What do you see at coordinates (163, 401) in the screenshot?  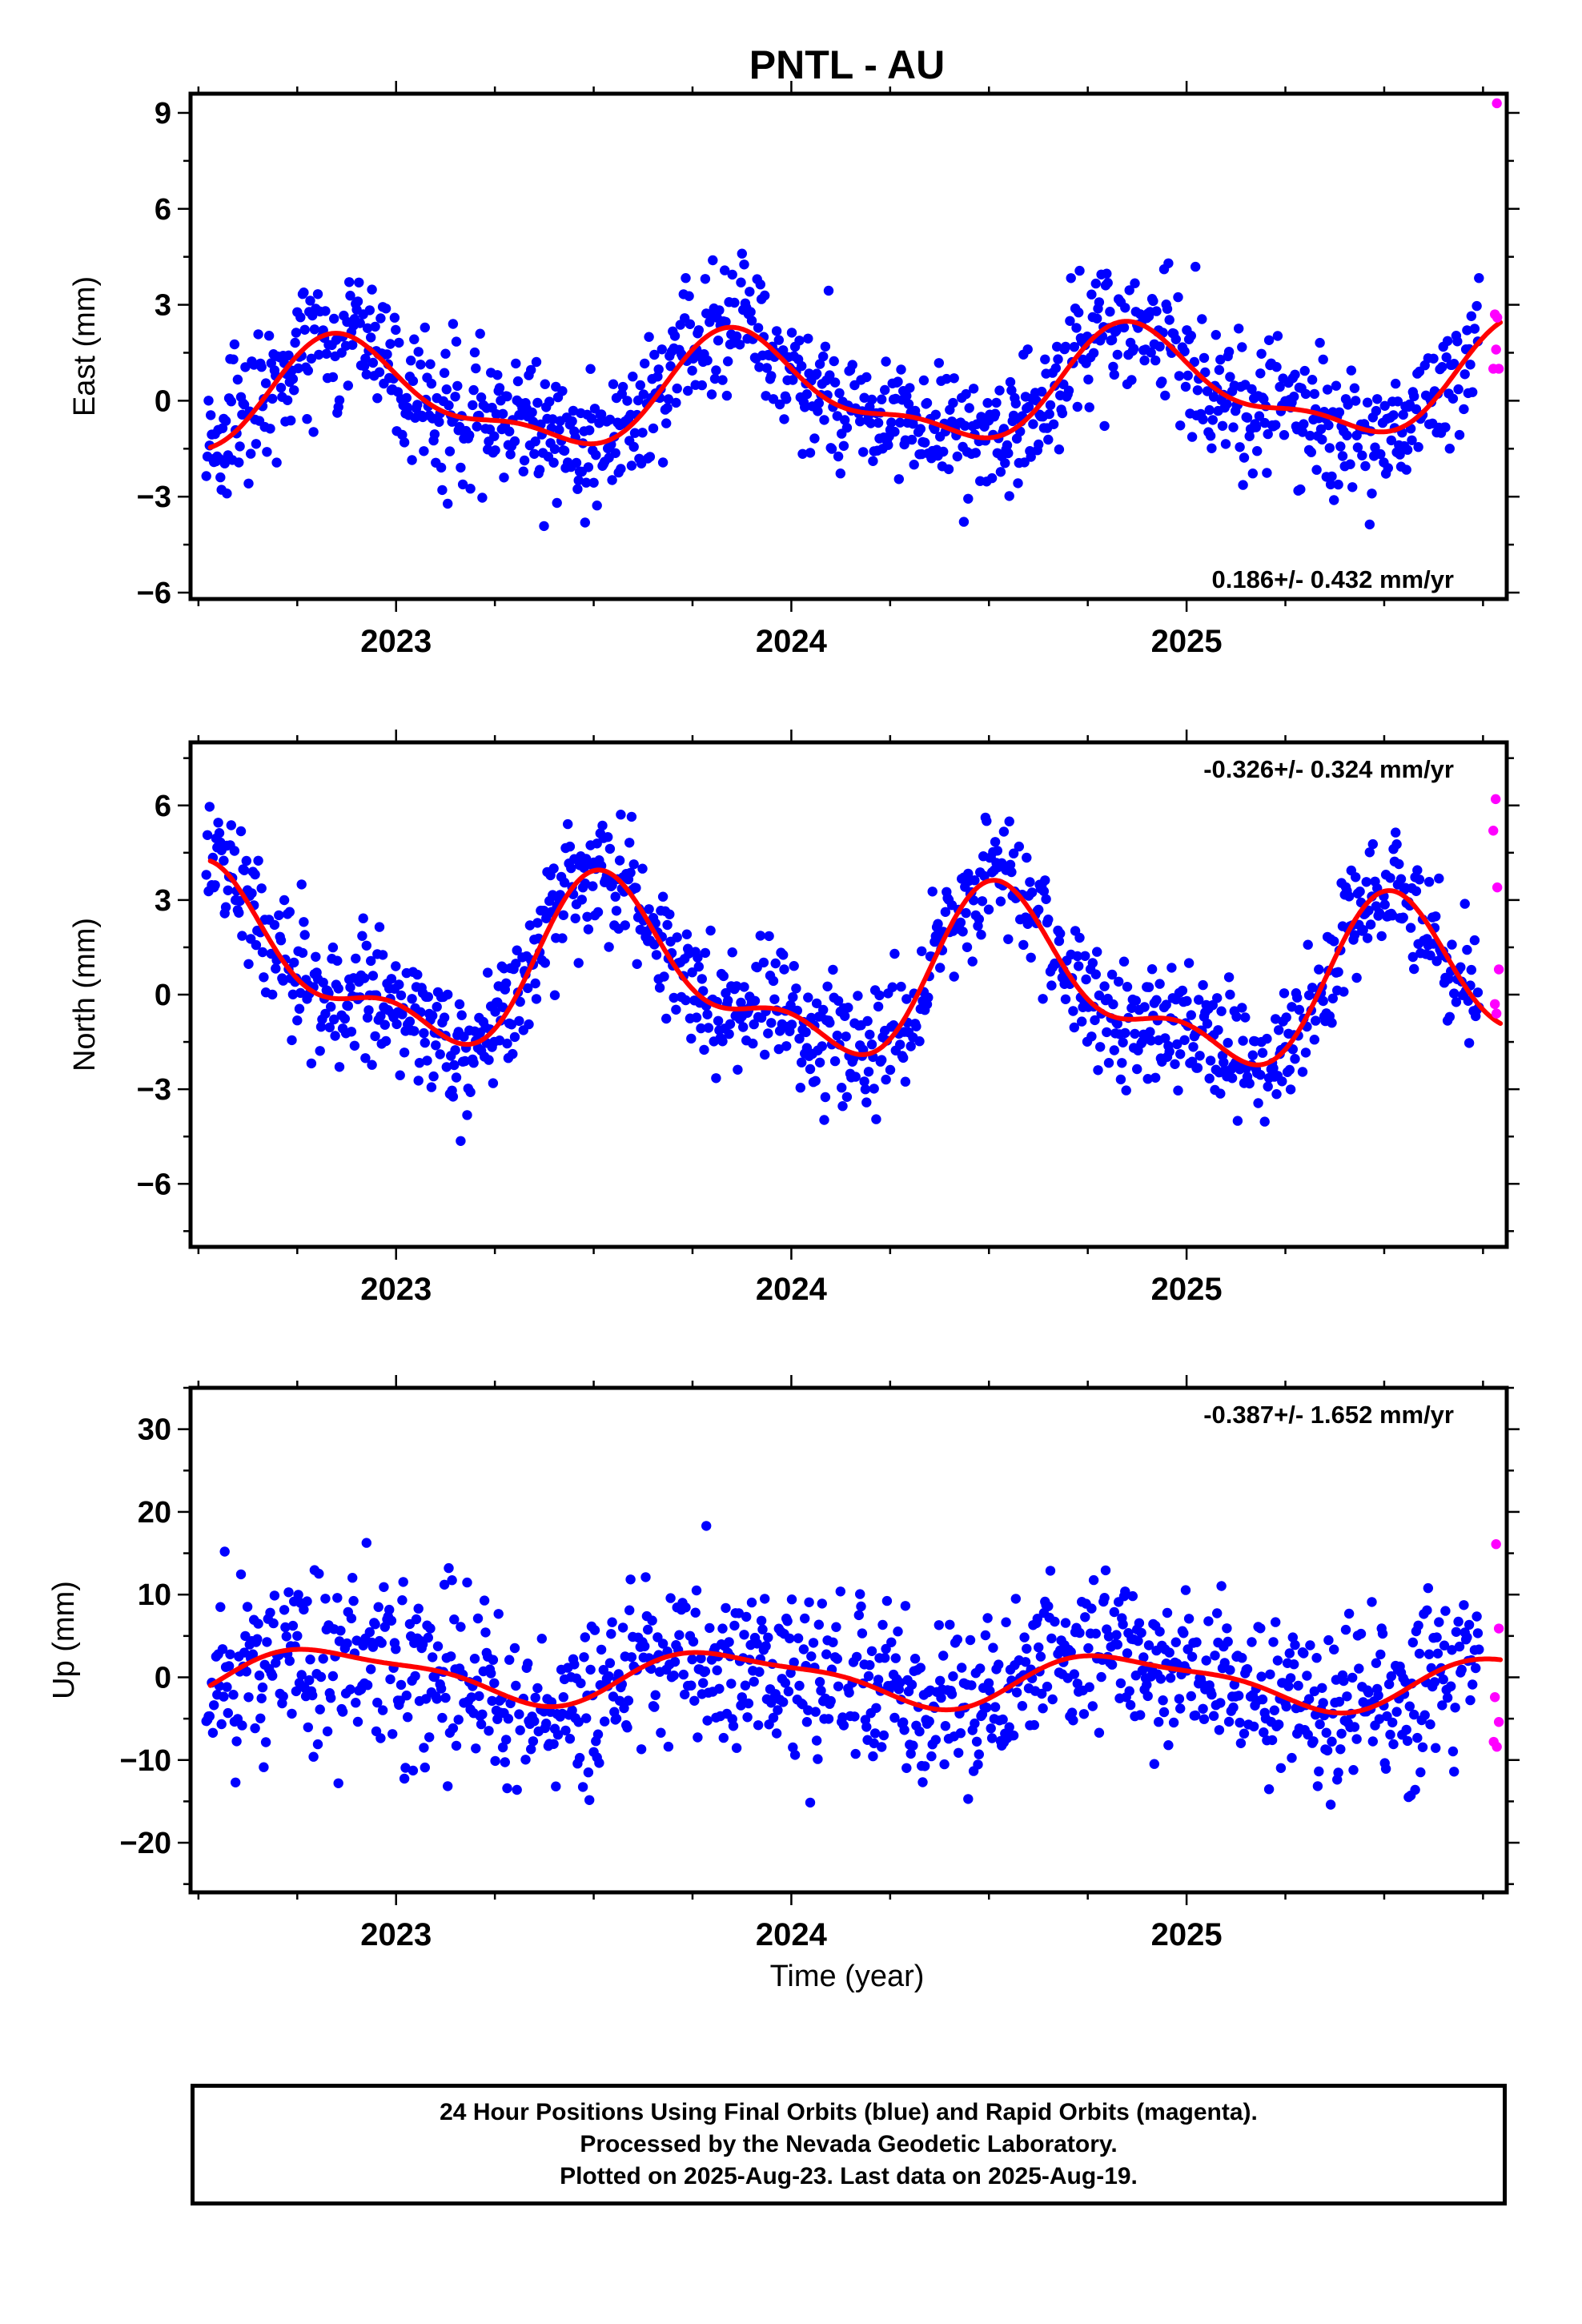 I see `y-tick-label: 0` at bounding box center [163, 401].